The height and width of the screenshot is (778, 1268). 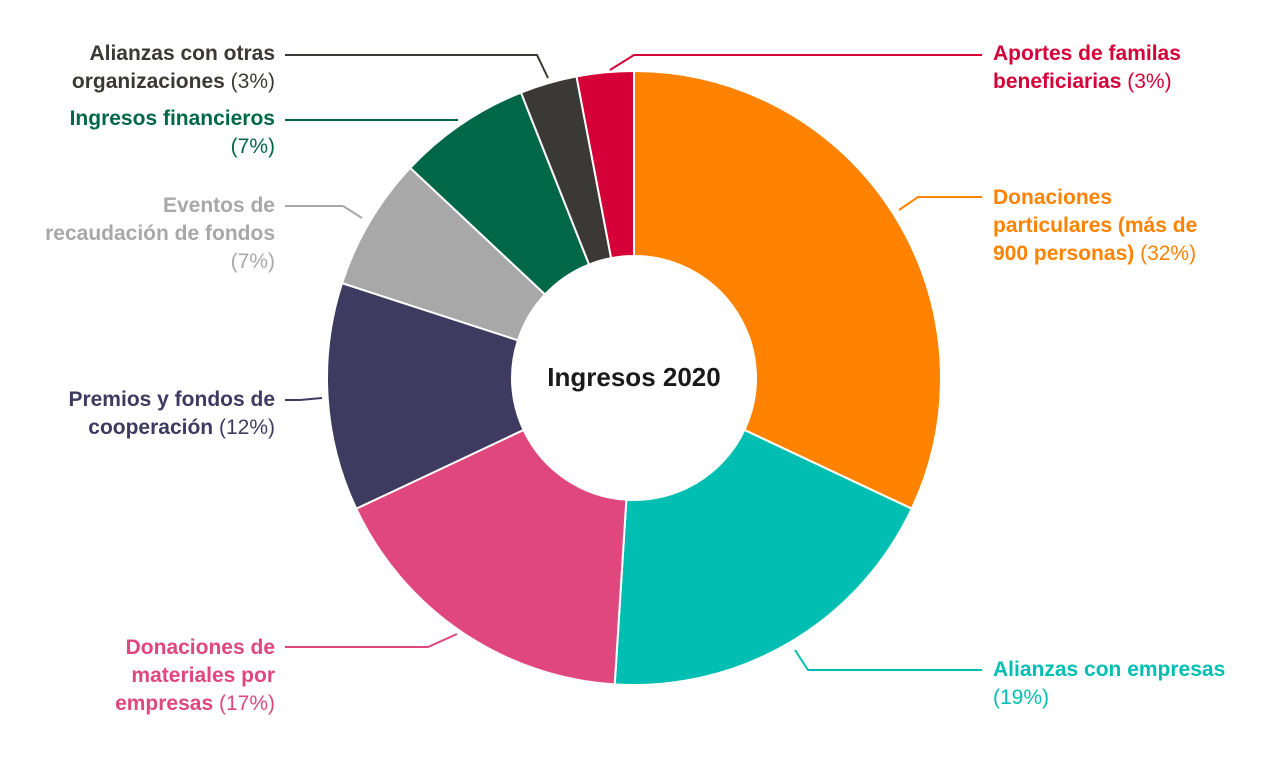 What do you see at coordinates (148, 81) in the screenshot?
I see `slice-name: organizaciones` at bounding box center [148, 81].